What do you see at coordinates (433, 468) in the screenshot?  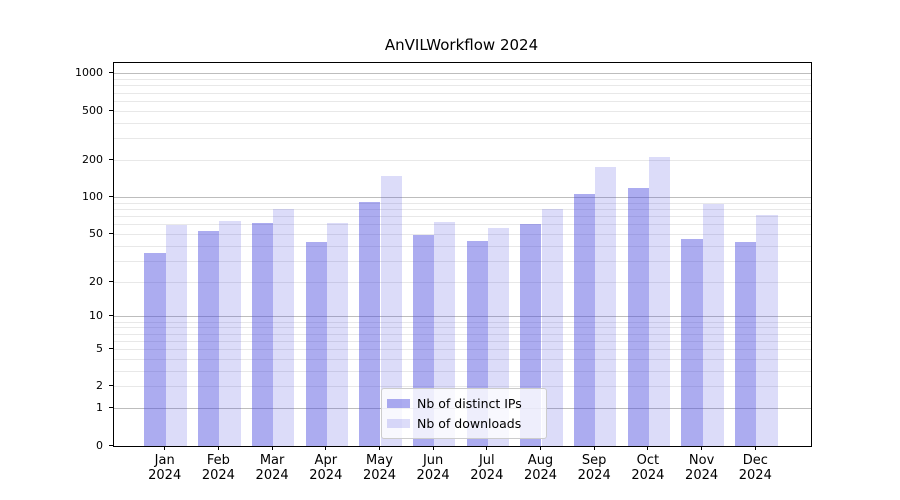 I see `x-tick-label-jun: Jun 2024` at bounding box center [433, 468].